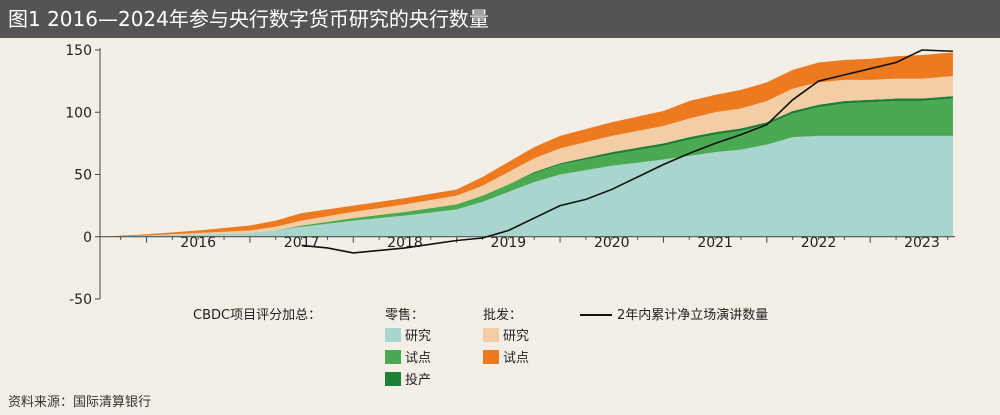  What do you see at coordinates (87, 238) in the screenshot?
I see `y-tick-label: 0` at bounding box center [87, 238].